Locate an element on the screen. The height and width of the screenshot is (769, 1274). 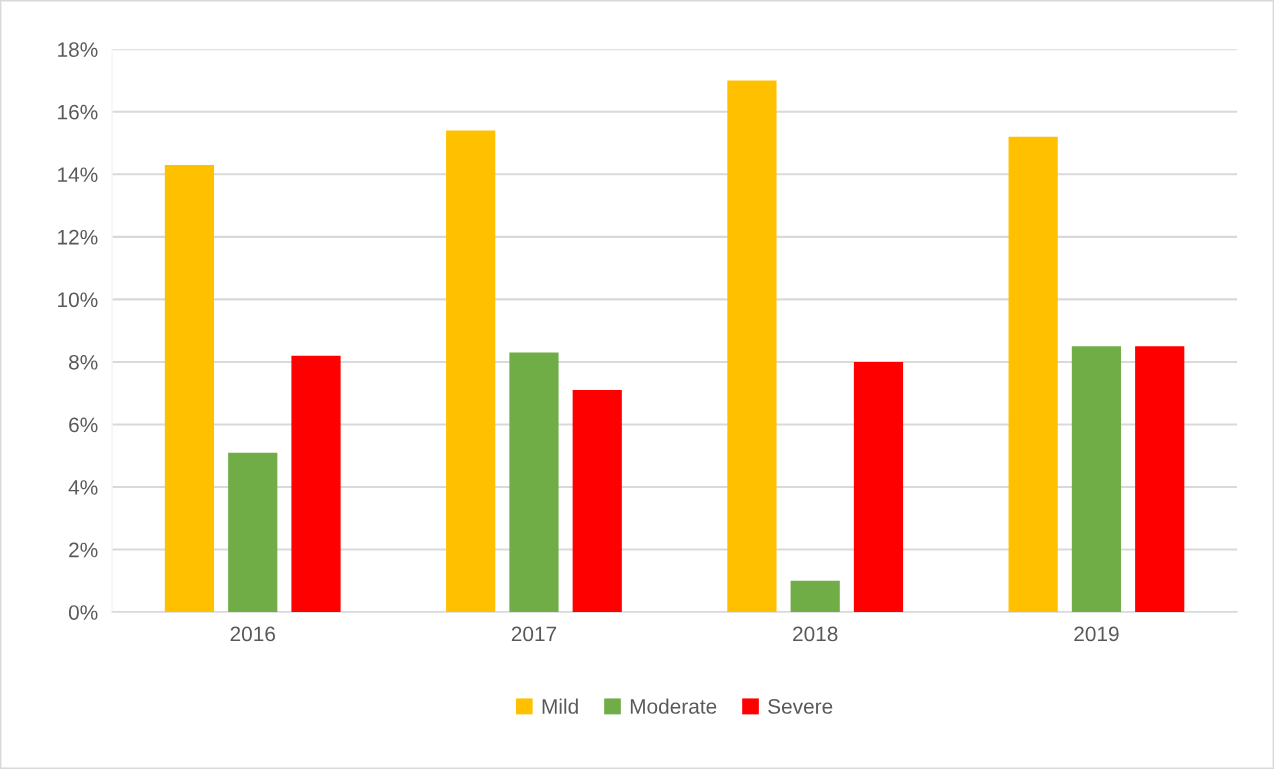
x-tick-label: 2019 is located at coordinates (1096, 634).